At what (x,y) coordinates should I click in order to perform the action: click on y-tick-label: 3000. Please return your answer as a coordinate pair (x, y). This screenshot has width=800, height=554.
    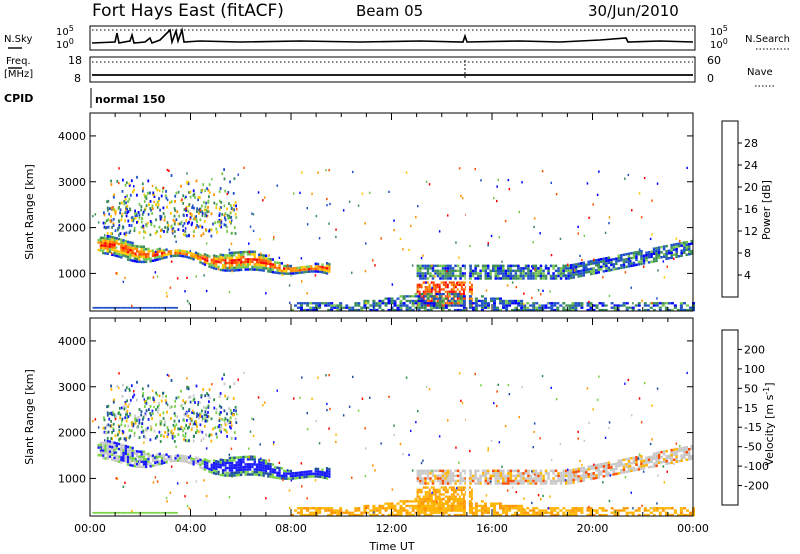
    Looking at the image, I should click on (72, 387).